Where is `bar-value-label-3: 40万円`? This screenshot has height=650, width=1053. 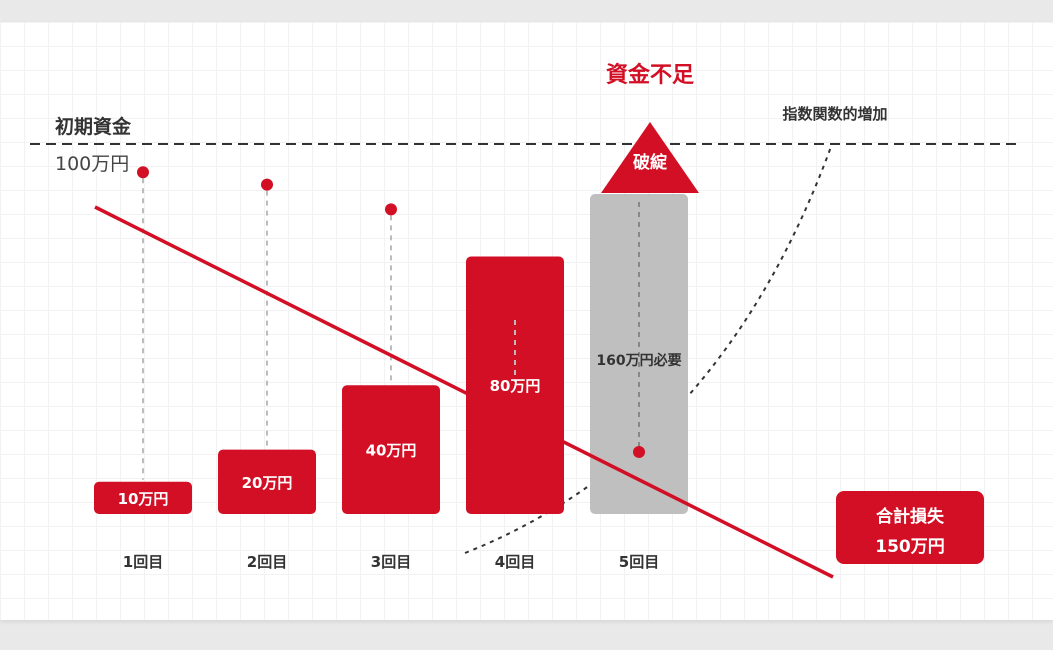
bar-value-label-3: 40万円 is located at coordinates (391, 451).